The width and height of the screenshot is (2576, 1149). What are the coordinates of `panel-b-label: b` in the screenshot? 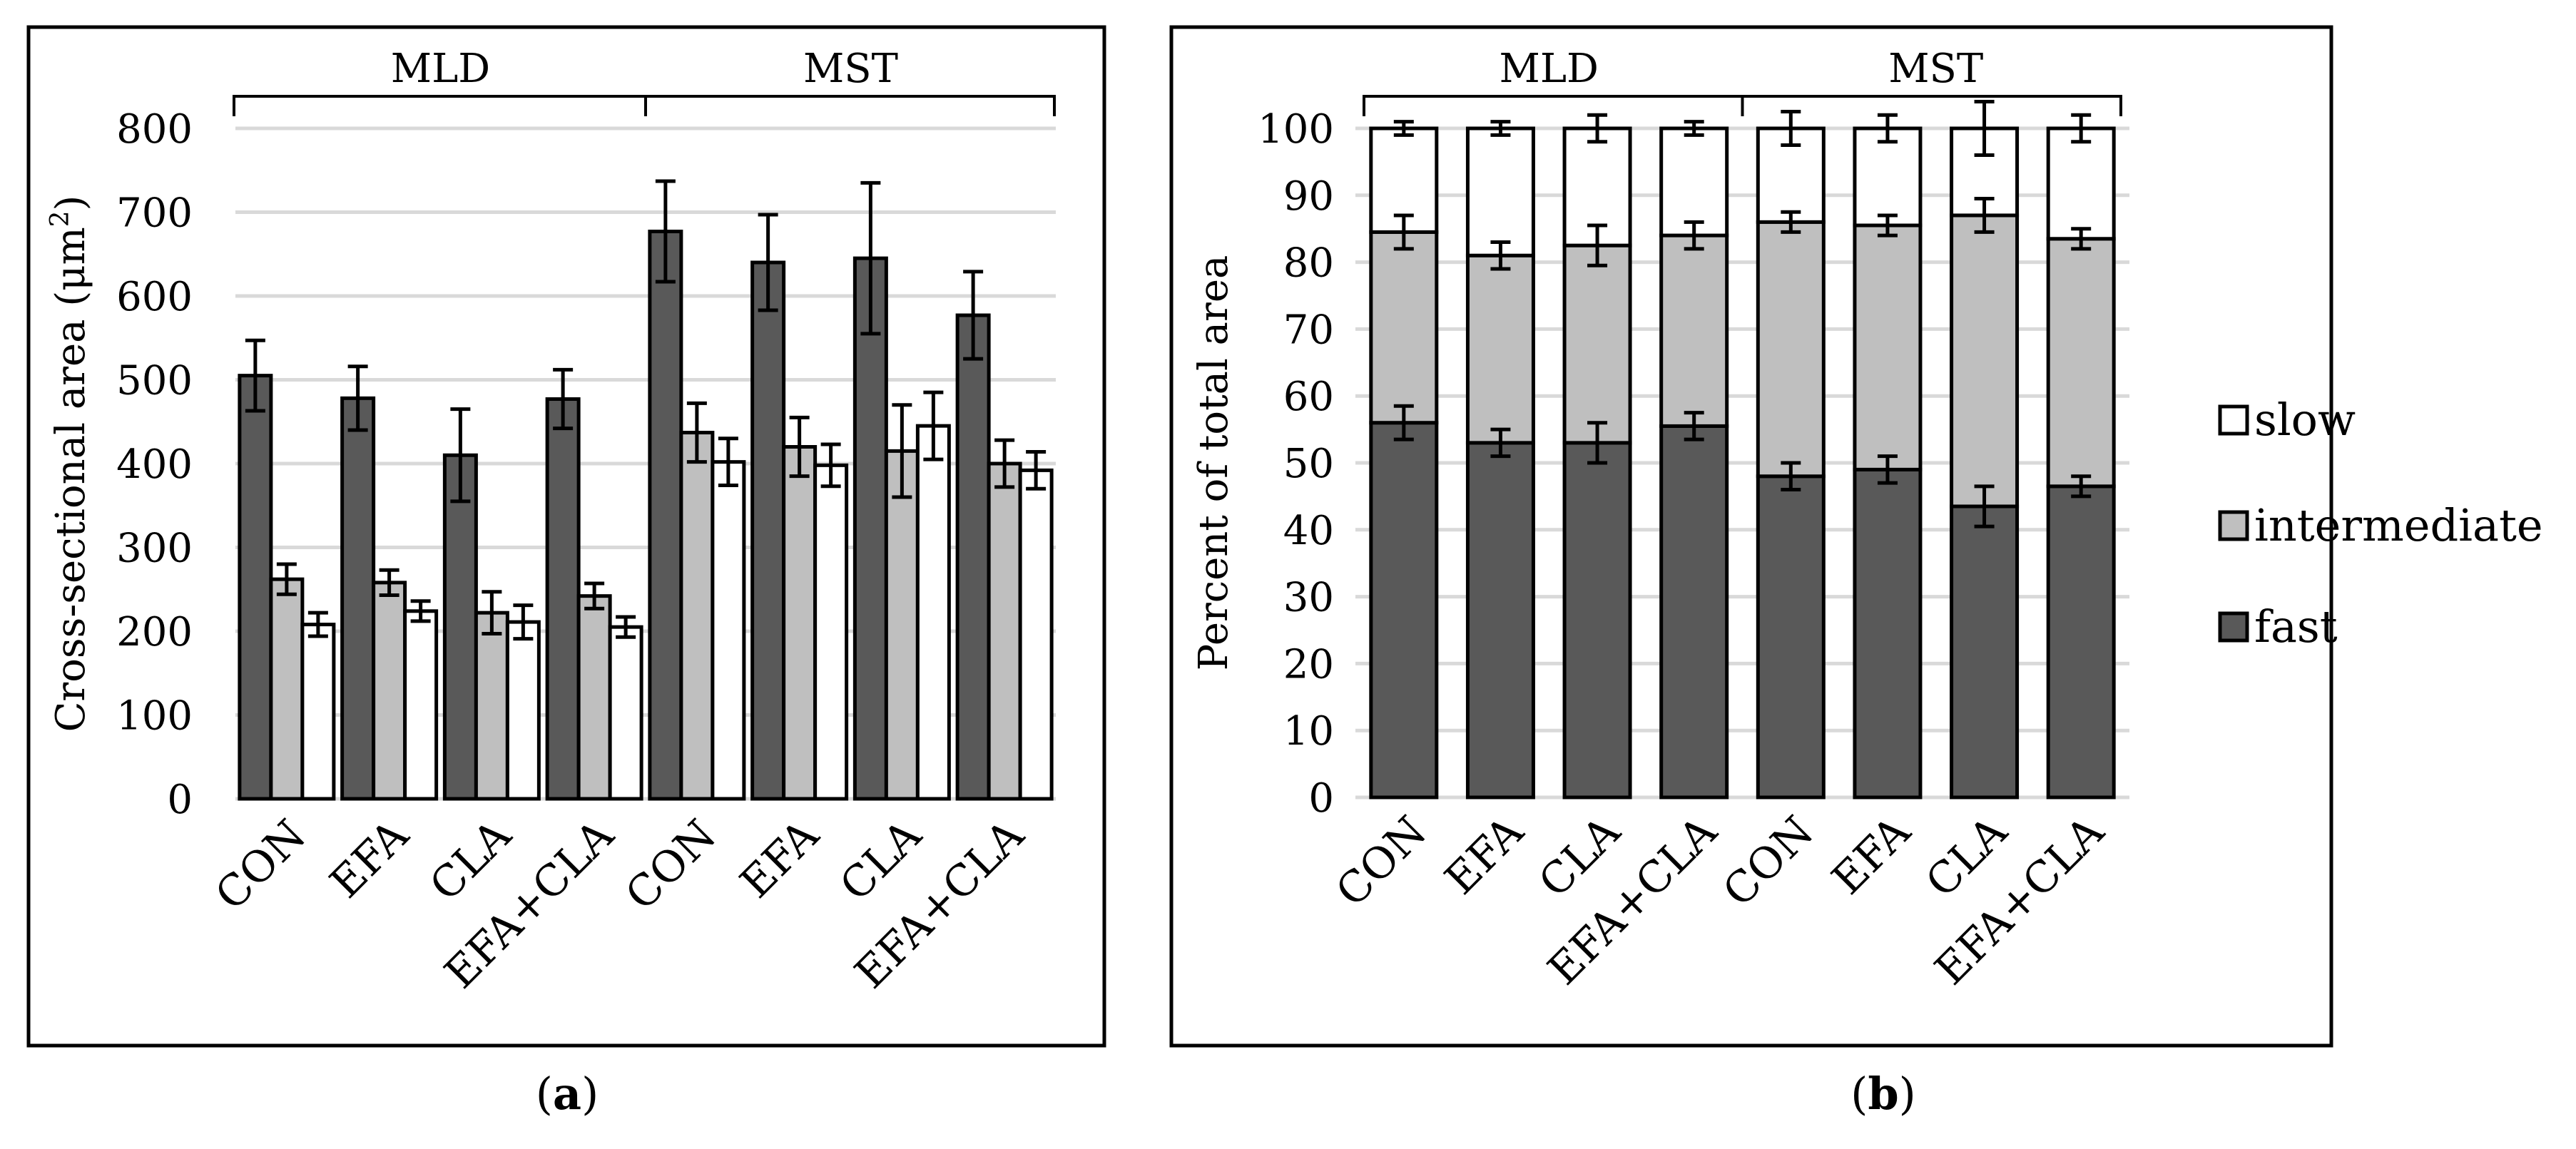 It's located at (1883, 1094).